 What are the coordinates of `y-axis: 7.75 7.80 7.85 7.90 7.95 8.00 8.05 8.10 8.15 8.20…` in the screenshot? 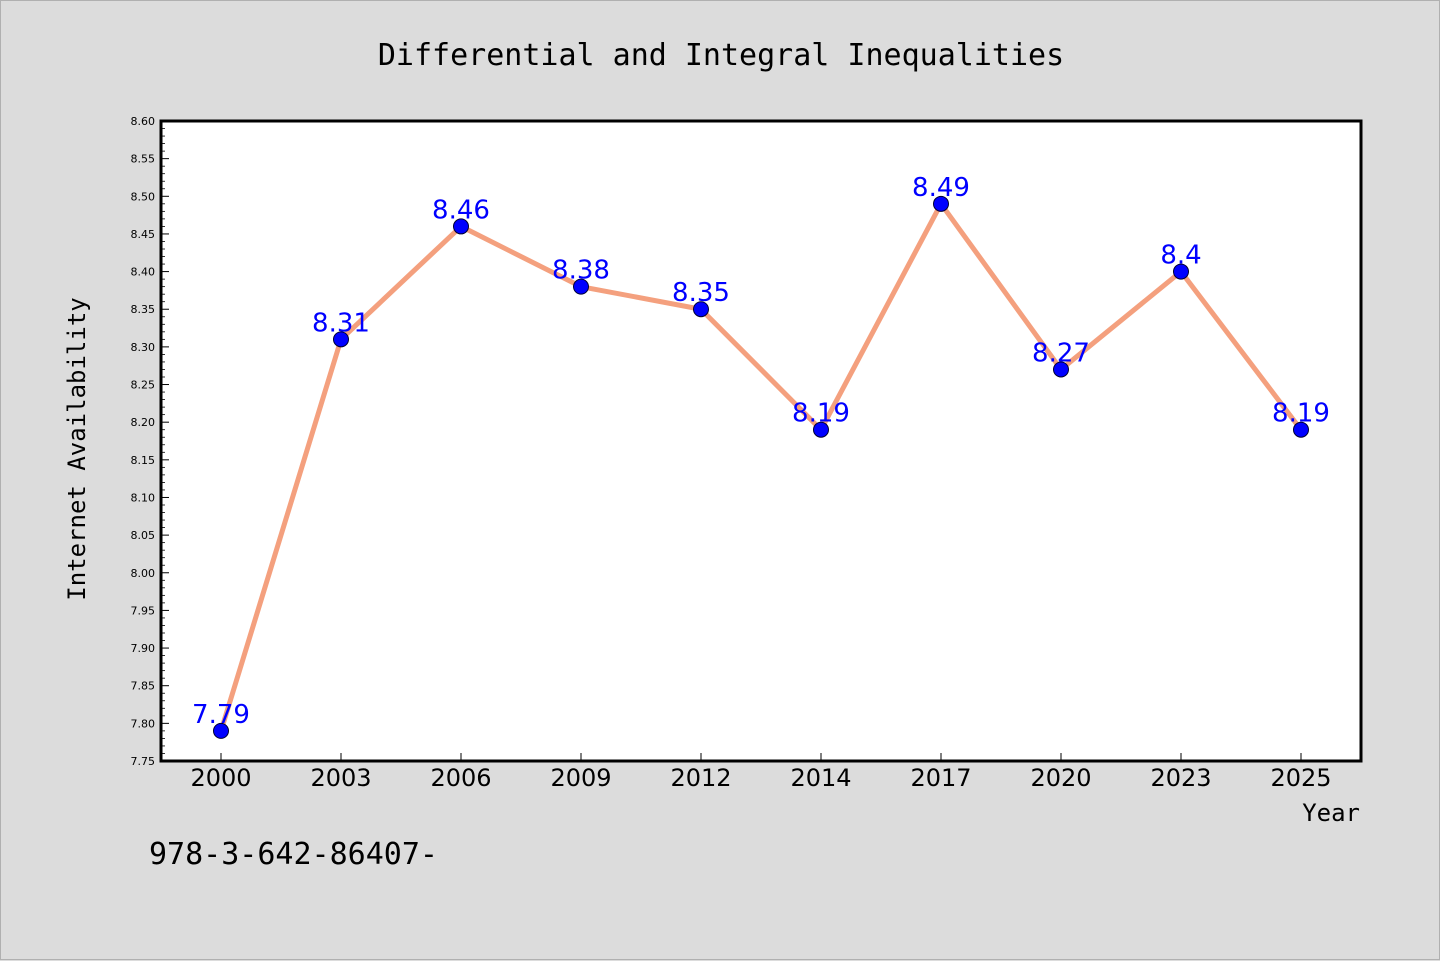 It's located at (150, 441).